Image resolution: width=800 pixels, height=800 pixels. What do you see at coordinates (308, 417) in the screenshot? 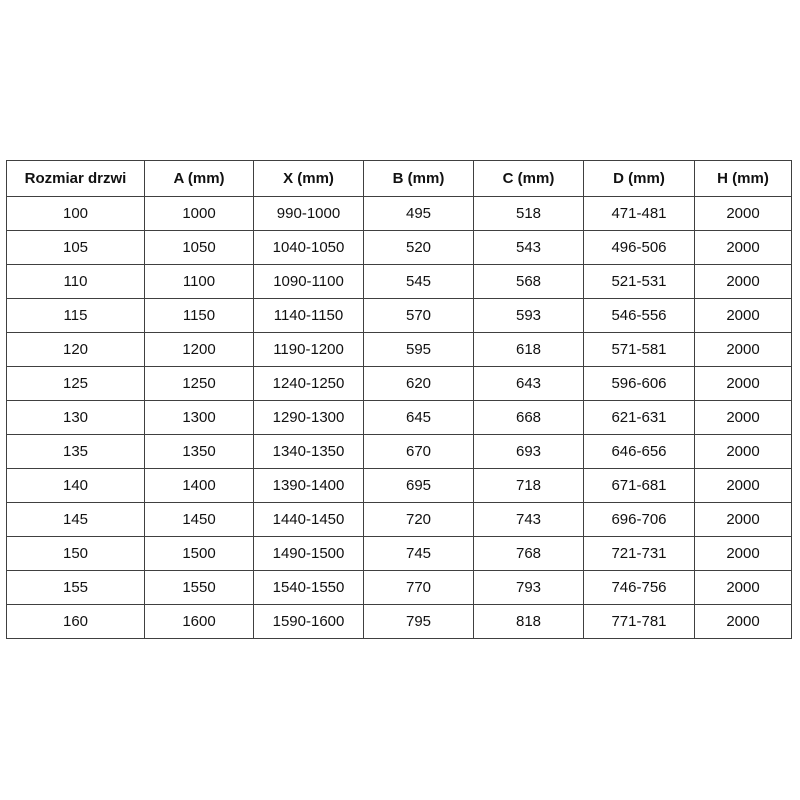
I see `table-cell: 1290-1300` at bounding box center [308, 417].